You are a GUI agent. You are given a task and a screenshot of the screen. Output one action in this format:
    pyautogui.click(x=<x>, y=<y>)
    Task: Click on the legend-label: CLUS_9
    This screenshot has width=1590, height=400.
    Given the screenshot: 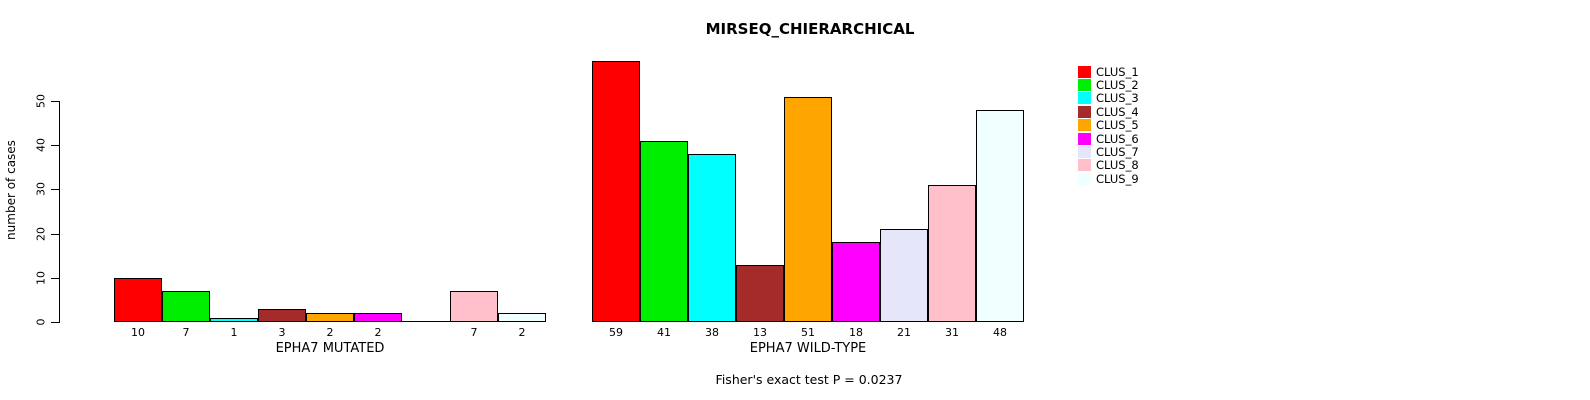 What is the action you would take?
    pyautogui.click(x=1117, y=178)
    